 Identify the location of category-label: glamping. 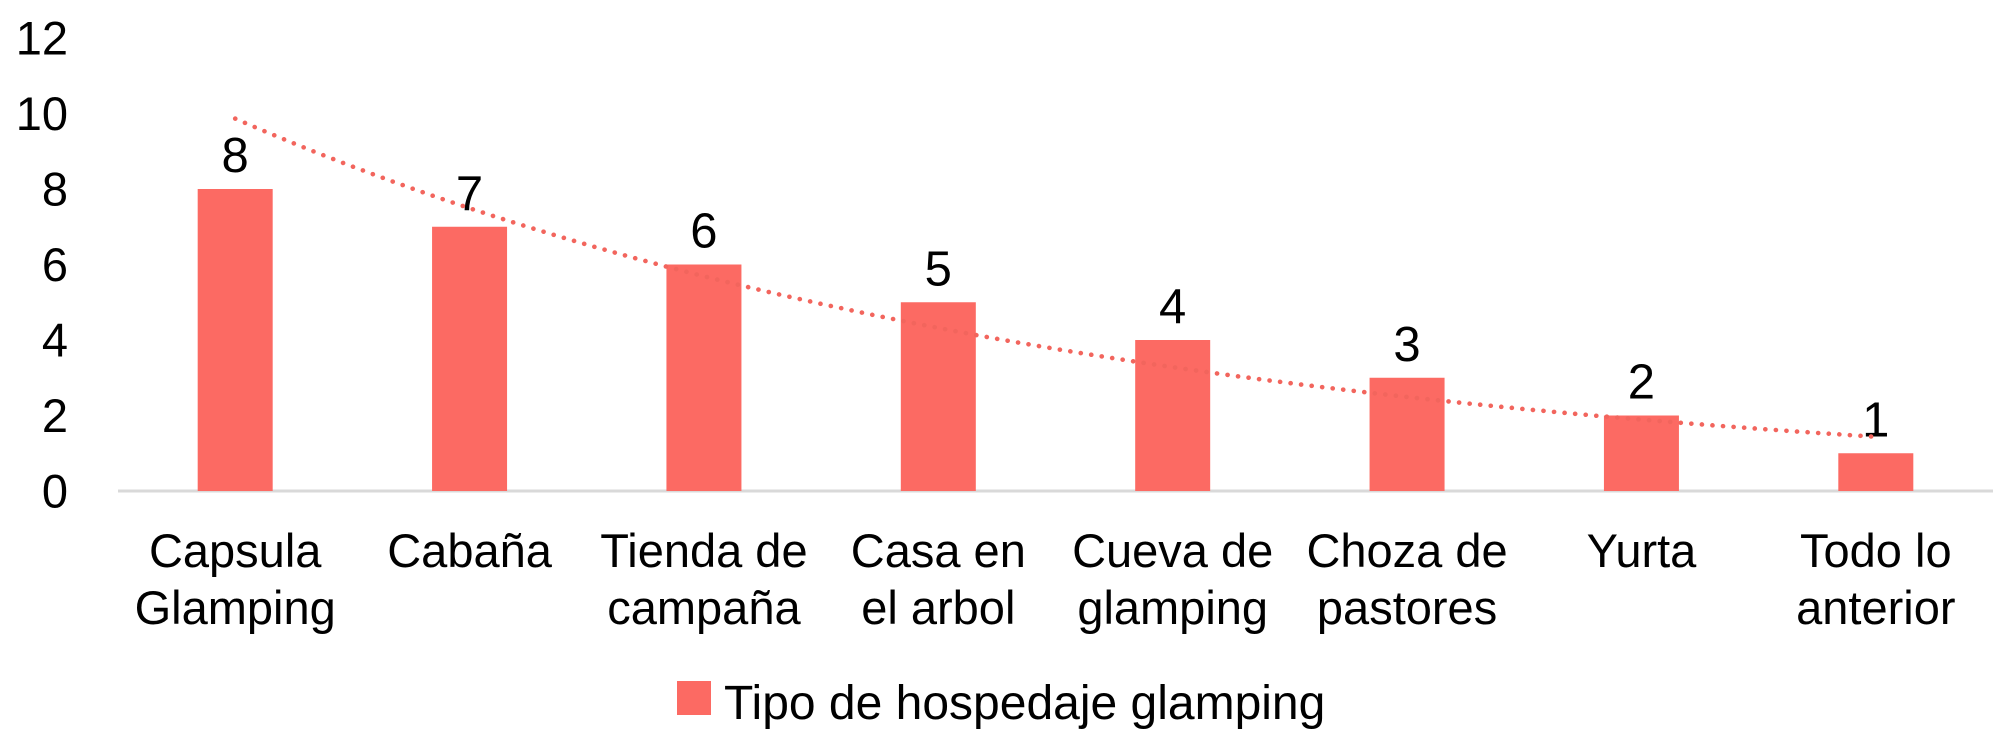
(1172, 607).